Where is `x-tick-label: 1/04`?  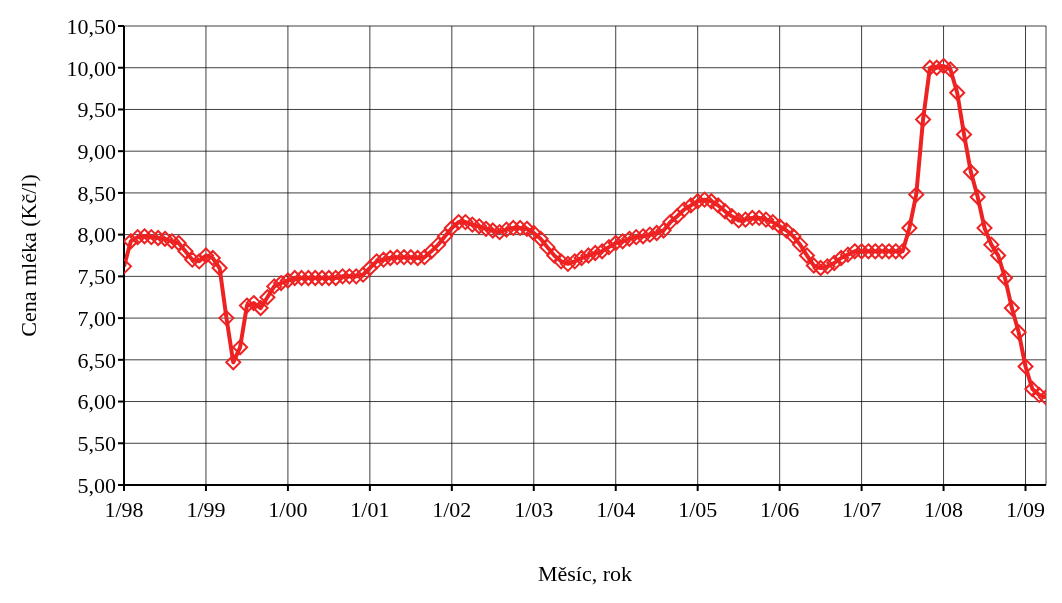
x-tick-label: 1/04 is located at coordinates (616, 509).